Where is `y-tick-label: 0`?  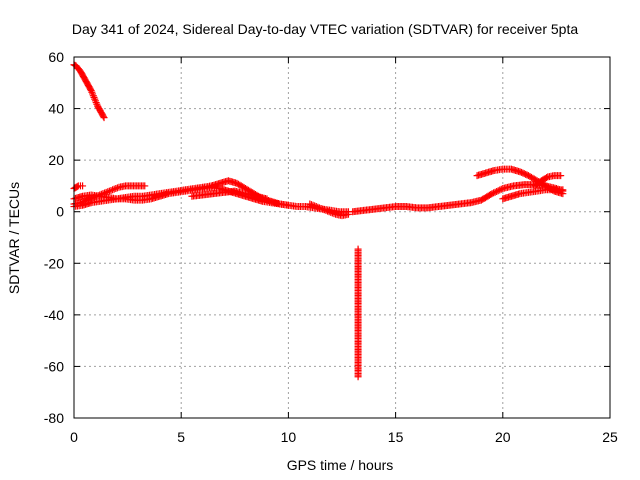 y-tick-label: 0 is located at coordinates (60, 212).